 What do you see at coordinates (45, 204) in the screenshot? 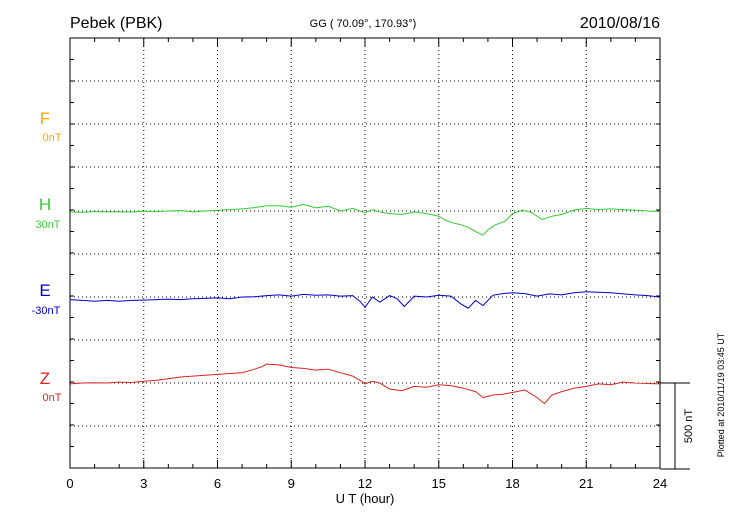
I see `component-letter-h: H` at bounding box center [45, 204].